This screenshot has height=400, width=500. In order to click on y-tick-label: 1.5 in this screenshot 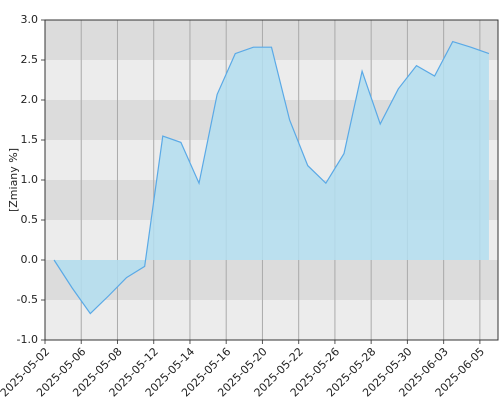, I will do `click(30, 139)`.